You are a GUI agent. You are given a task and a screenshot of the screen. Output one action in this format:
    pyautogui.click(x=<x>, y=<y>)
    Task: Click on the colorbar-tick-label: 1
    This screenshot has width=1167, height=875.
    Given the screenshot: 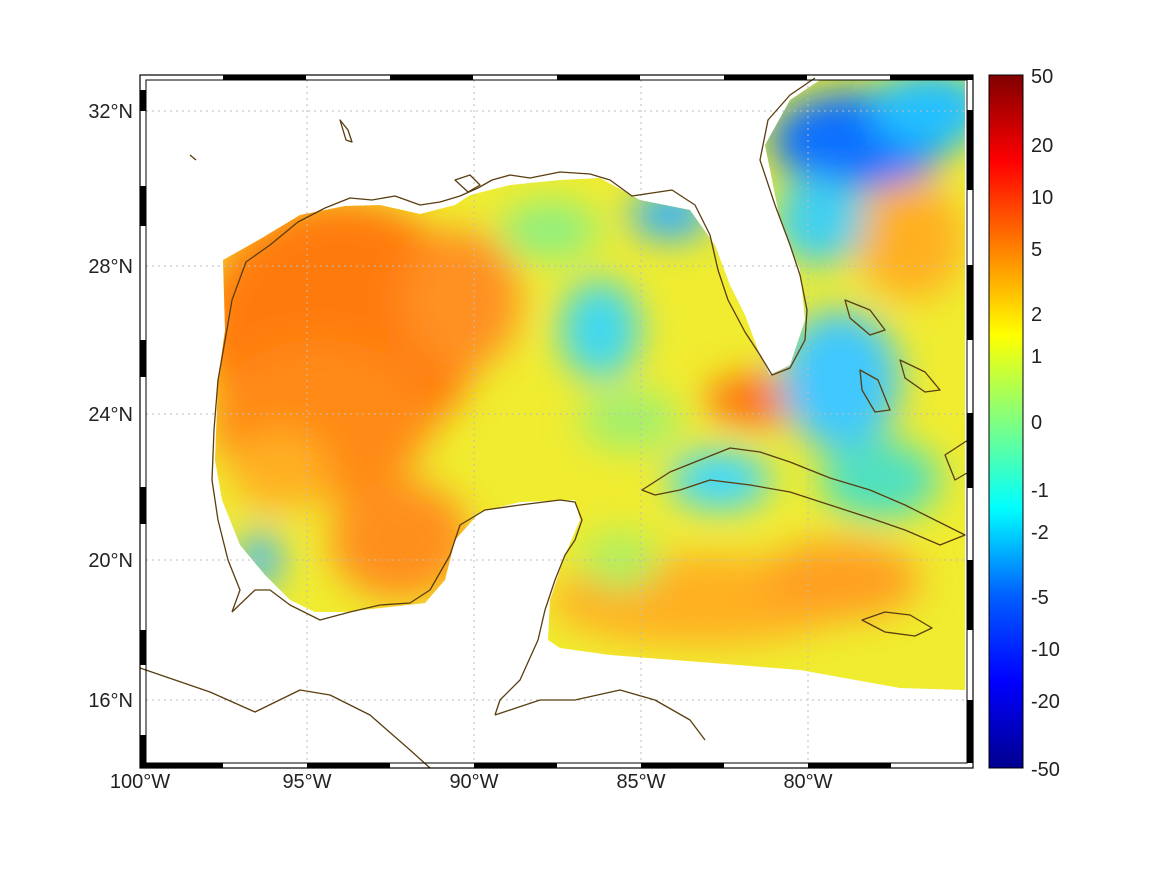 What is the action you would take?
    pyautogui.click(x=1036, y=357)
    